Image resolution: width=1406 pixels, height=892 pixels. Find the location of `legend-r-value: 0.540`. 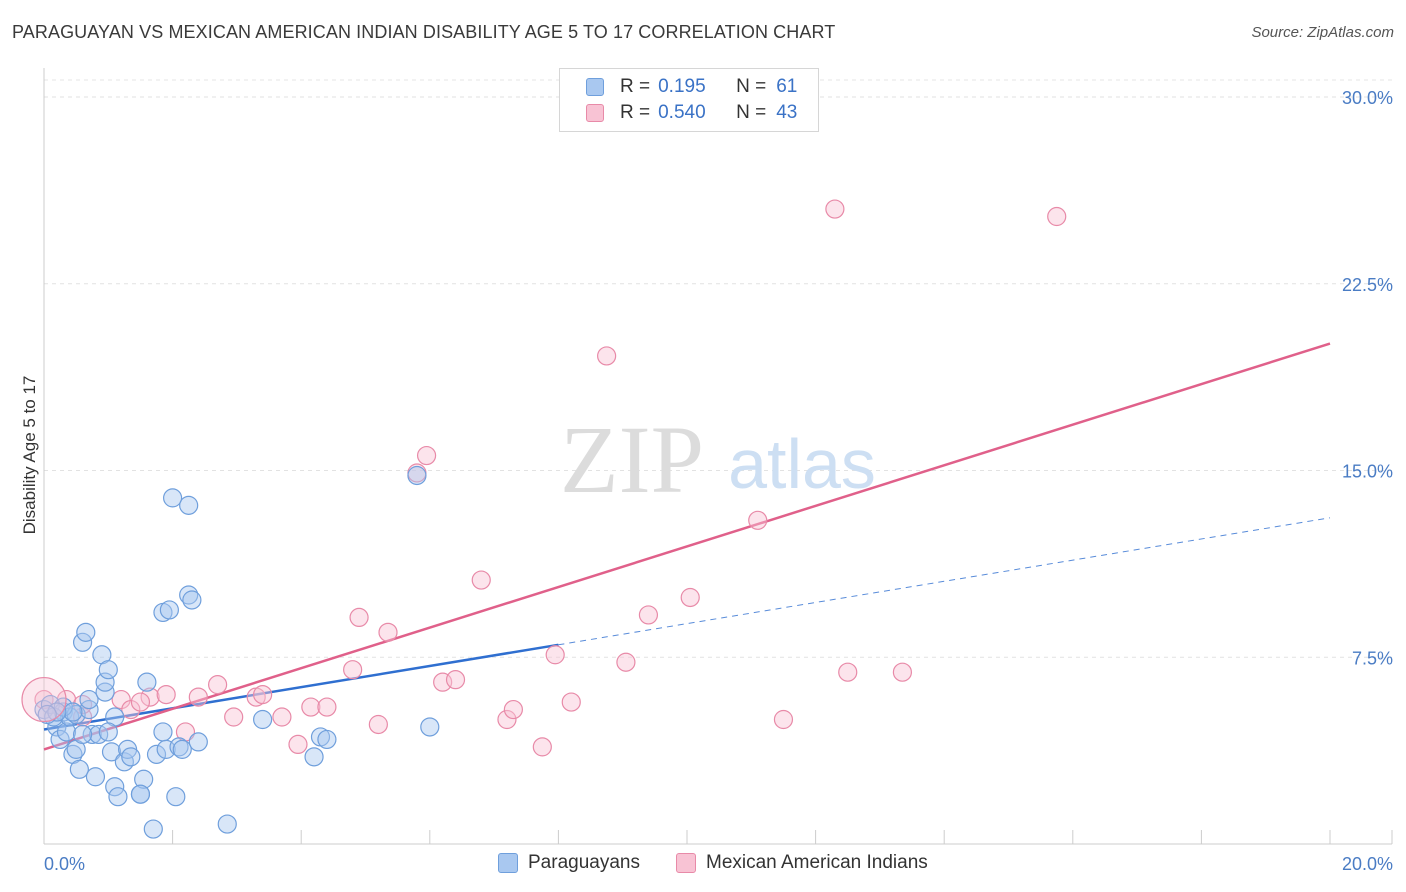

legend-r-value: 0.540 is located at coordinates (682, 112).